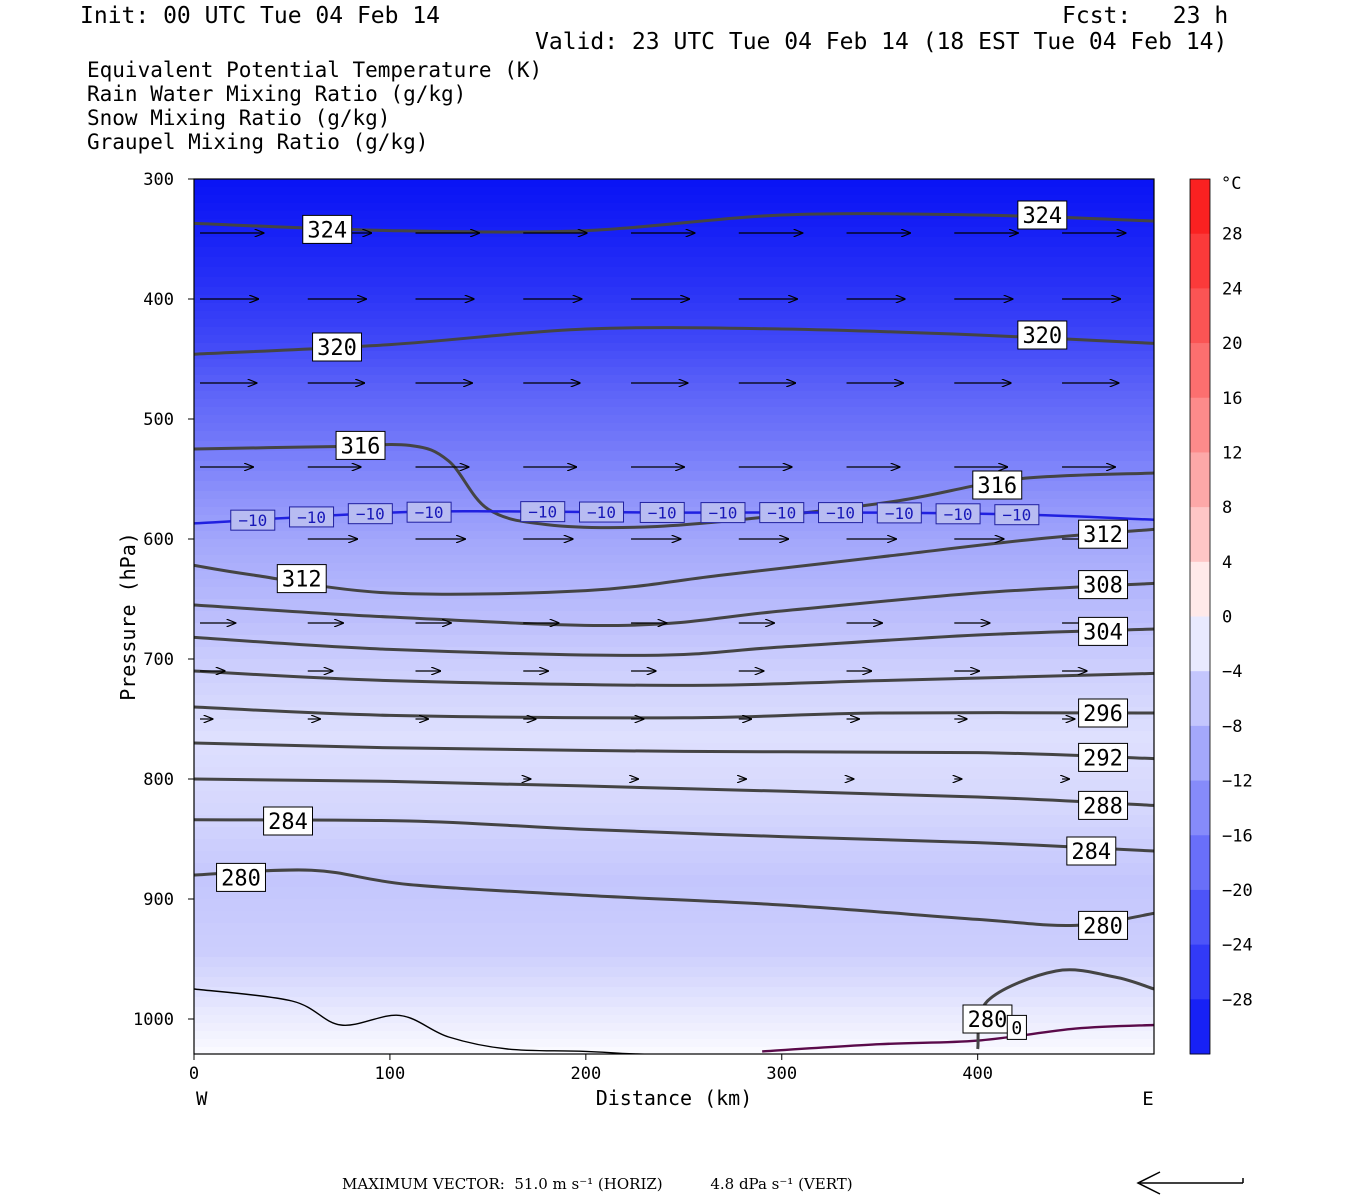  What do you see at coordinates (128, 616) in the screenshot?
I see `y-axis-label: Pressure (hPa)` at bounding box center [128, 616].